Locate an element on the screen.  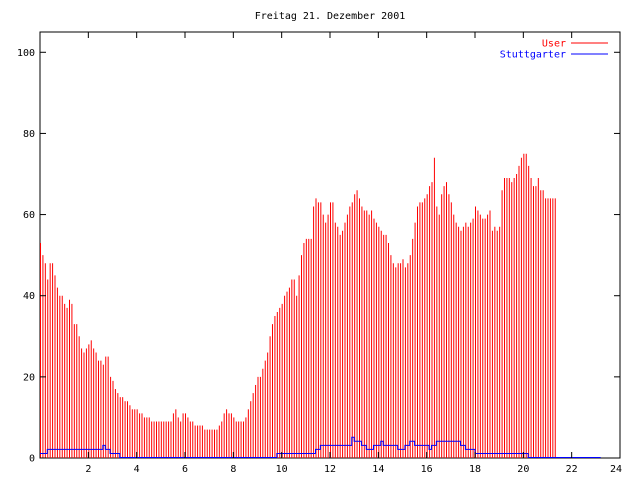
y-tick-label: 60 is located at coordinates (29, 215).